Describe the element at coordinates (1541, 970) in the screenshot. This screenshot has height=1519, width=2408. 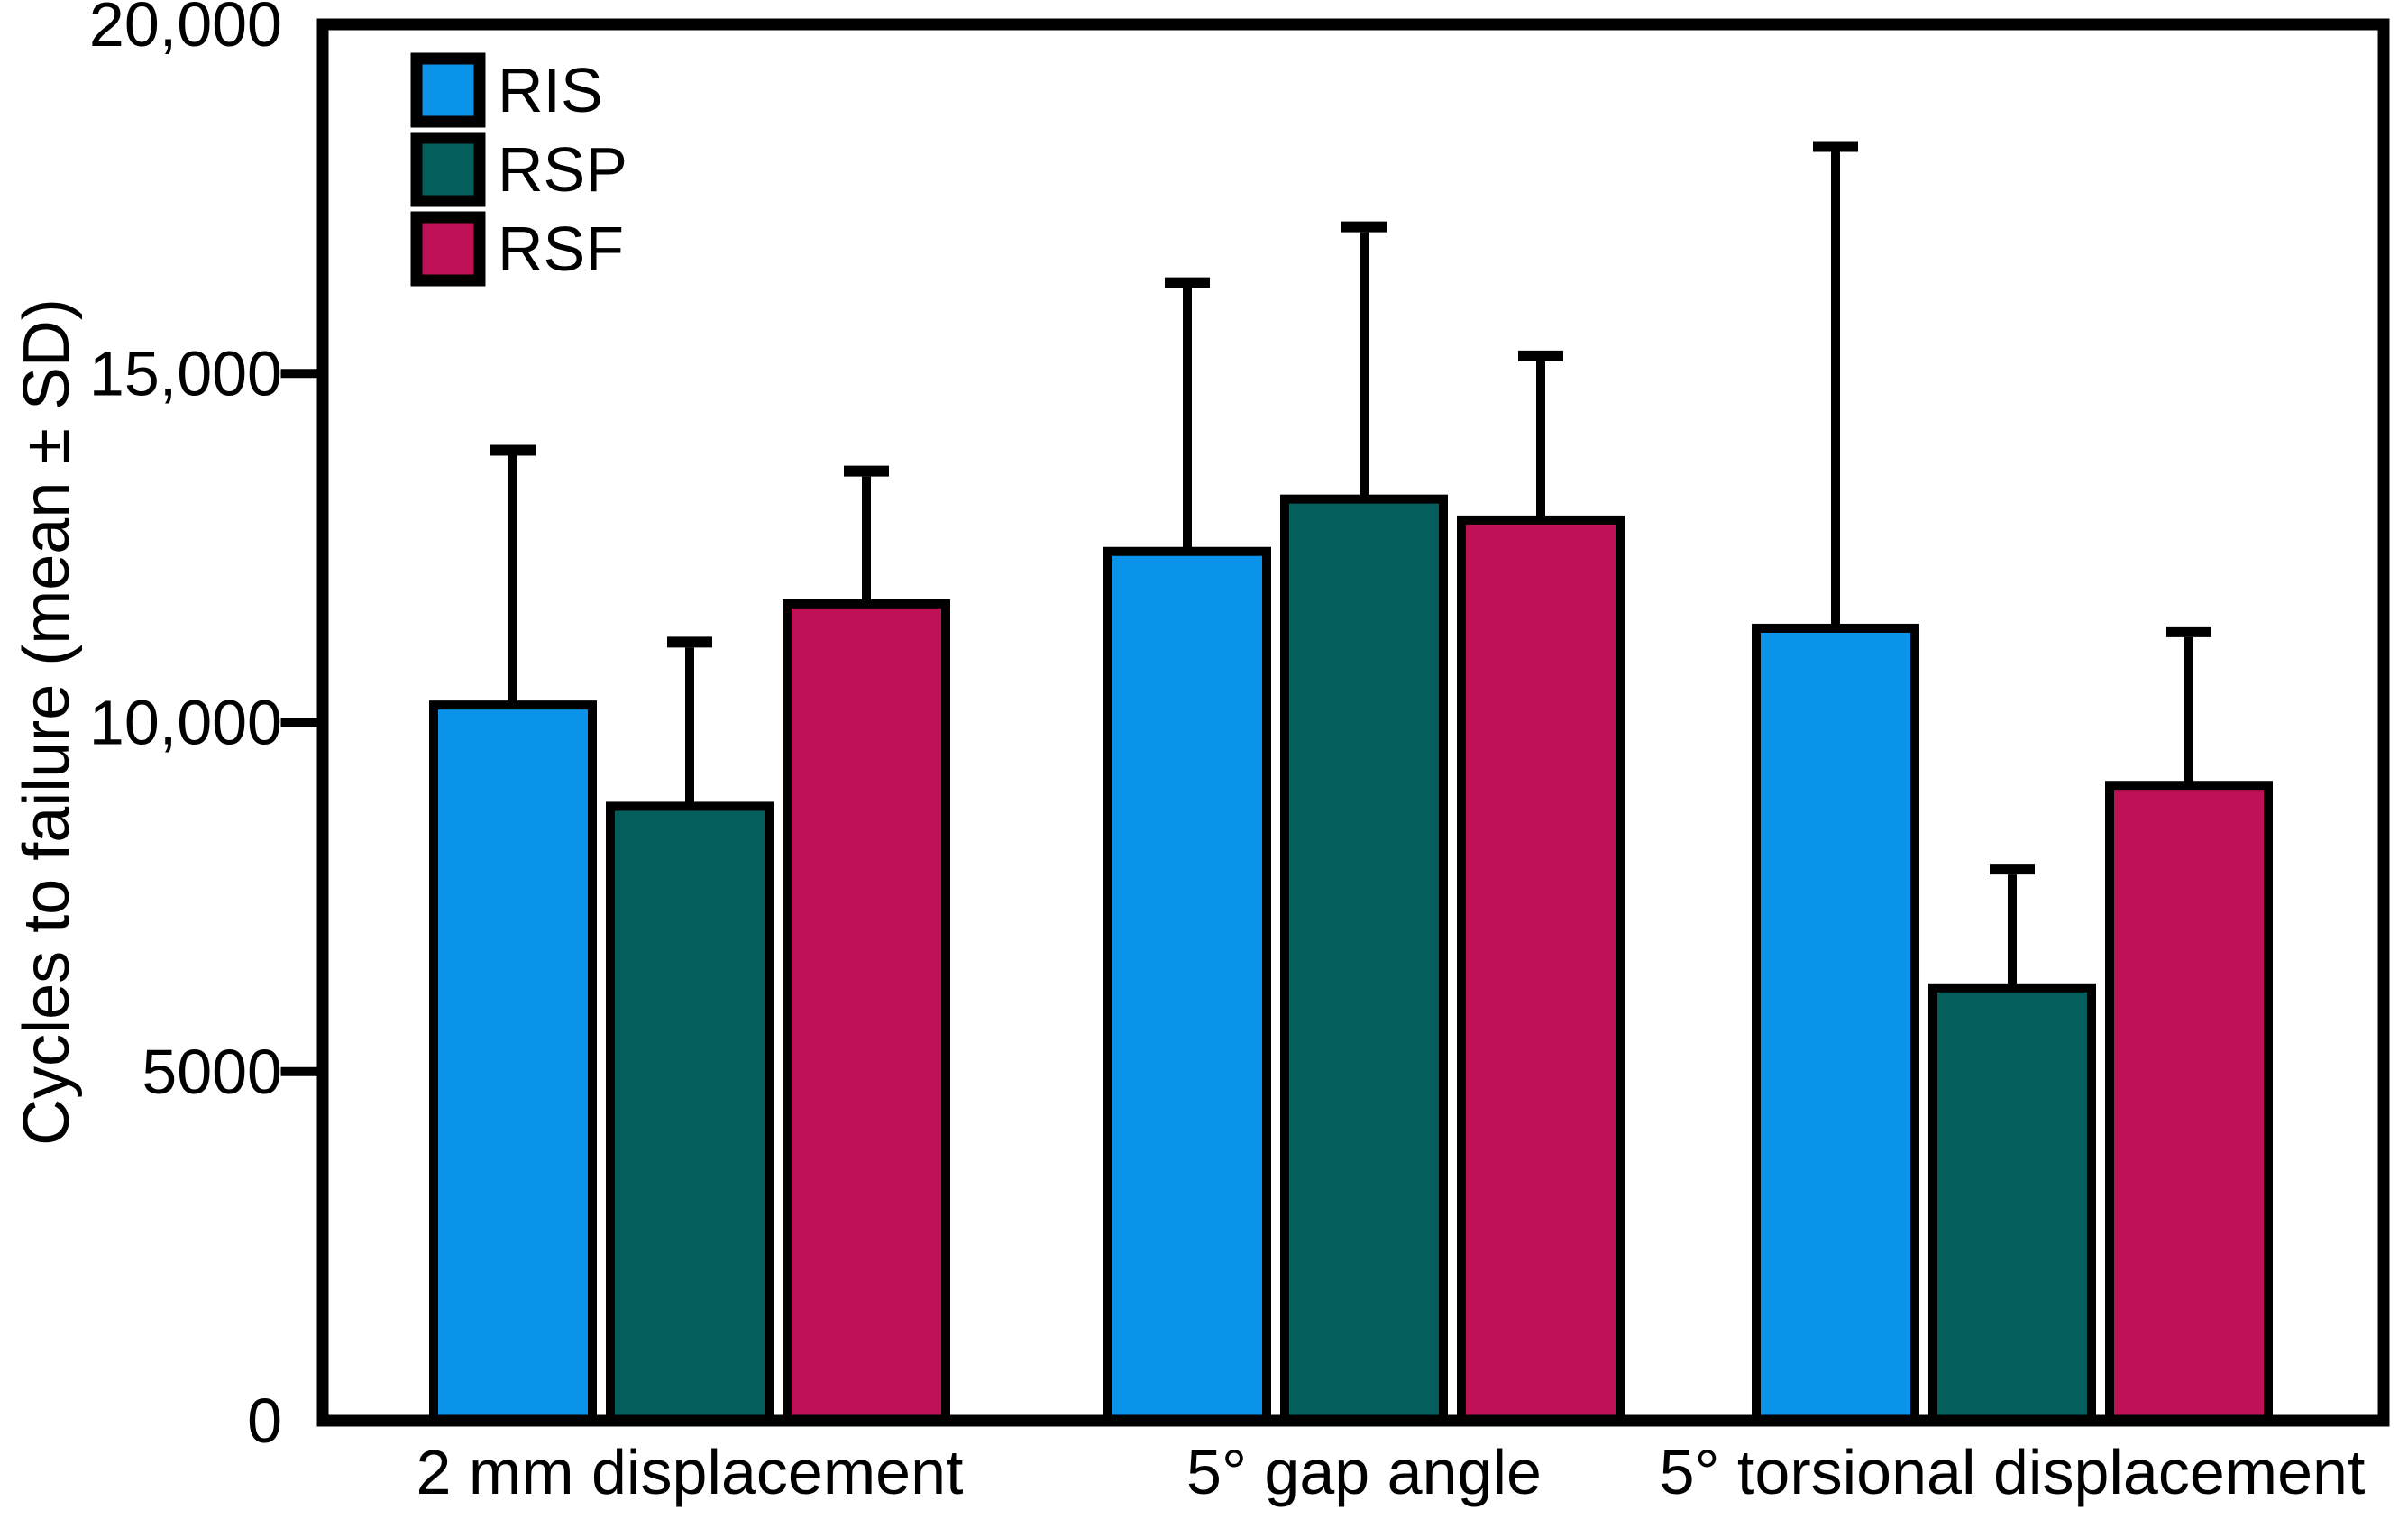
I see `bar-RSF-5-gap-angle` at that location.